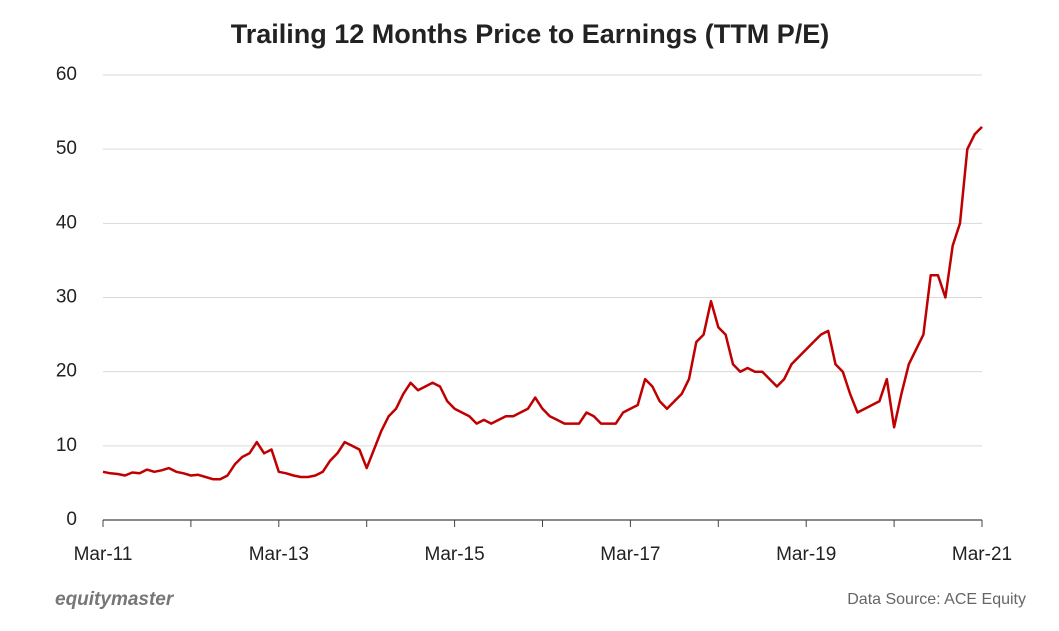 The height and width of the screenshot is (631, 1059). What do you see at coordinates (279, 554) in the screenshot?
I see `x-tick-label: Mar-13` at bounding box center [279, 554].